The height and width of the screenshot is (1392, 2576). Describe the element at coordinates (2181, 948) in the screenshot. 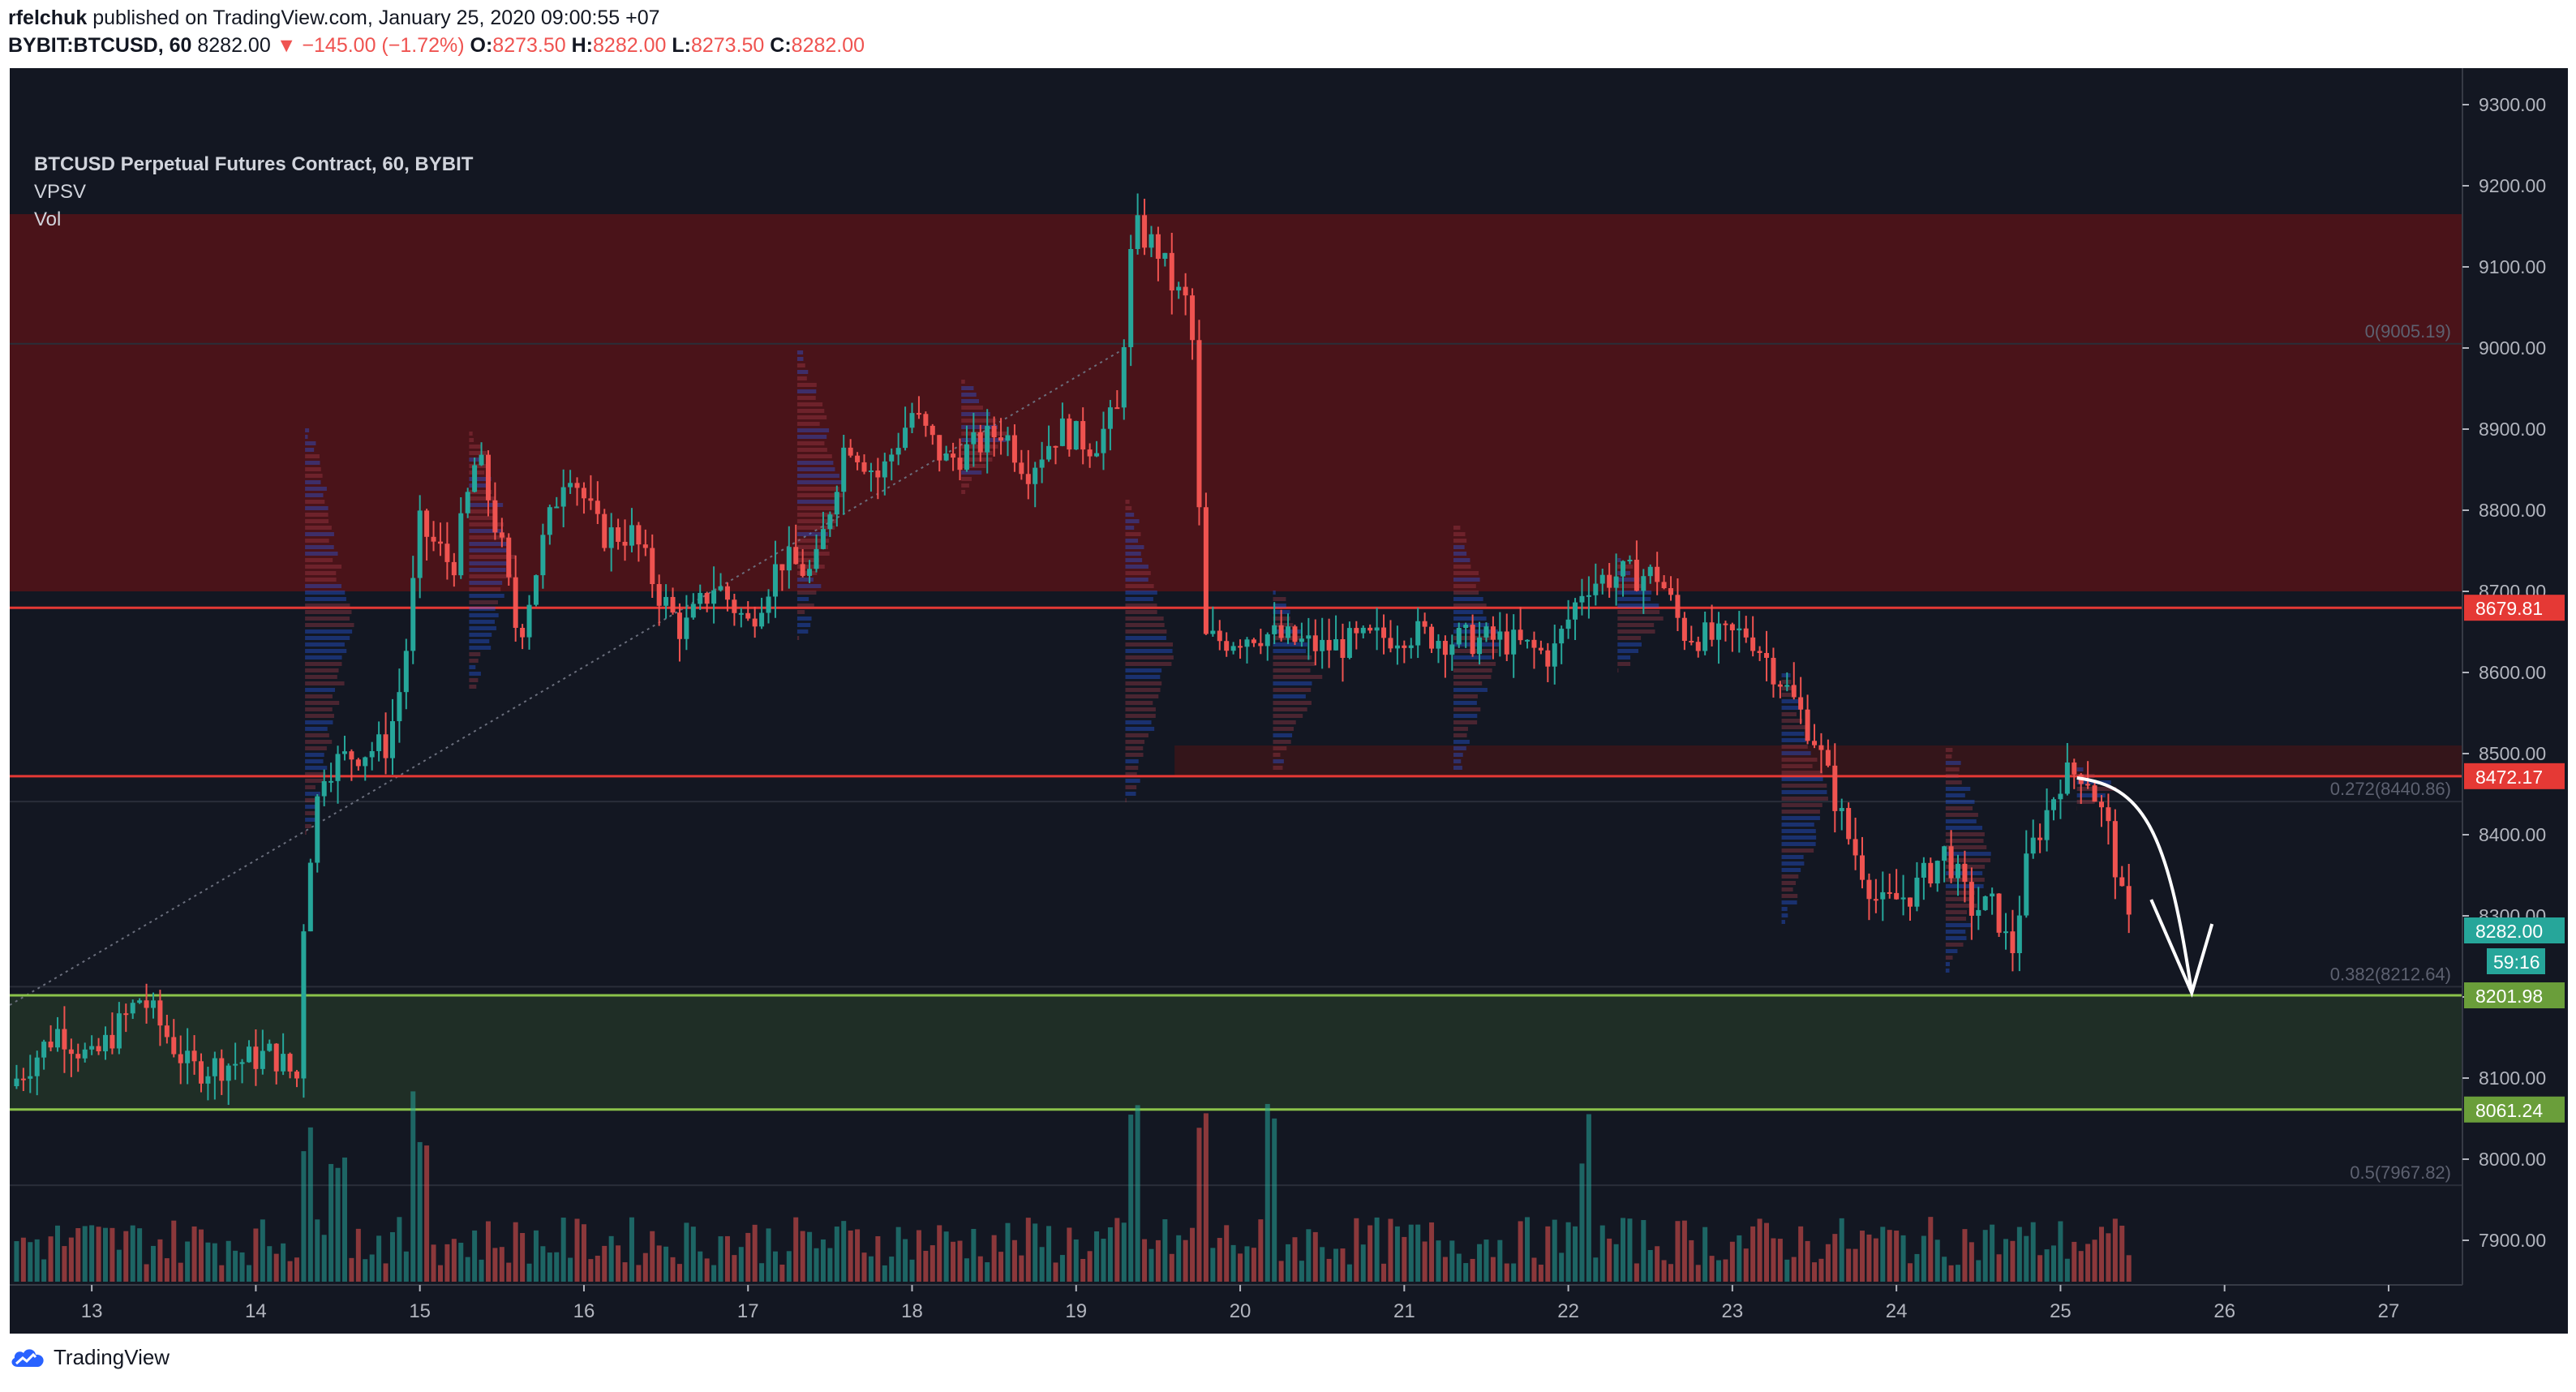

I see `projection-arrowhead` at that location.